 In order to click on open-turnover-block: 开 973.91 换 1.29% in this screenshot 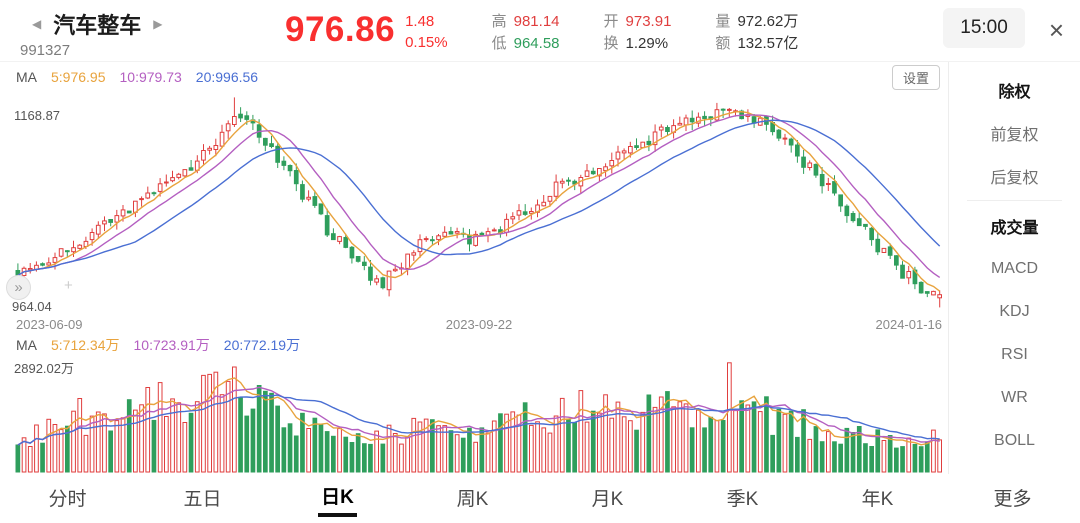, I will do `click(638, 31)`.